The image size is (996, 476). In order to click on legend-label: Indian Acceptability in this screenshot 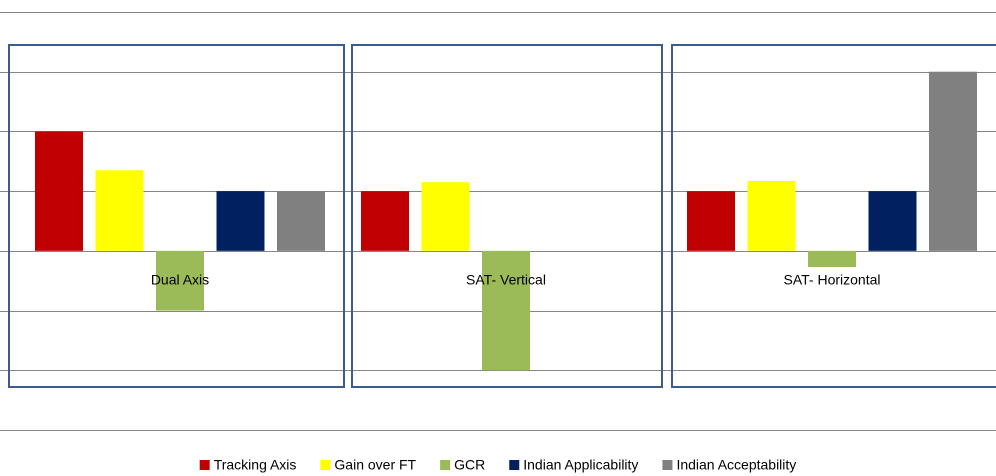, I will do `click(736, 465)`.